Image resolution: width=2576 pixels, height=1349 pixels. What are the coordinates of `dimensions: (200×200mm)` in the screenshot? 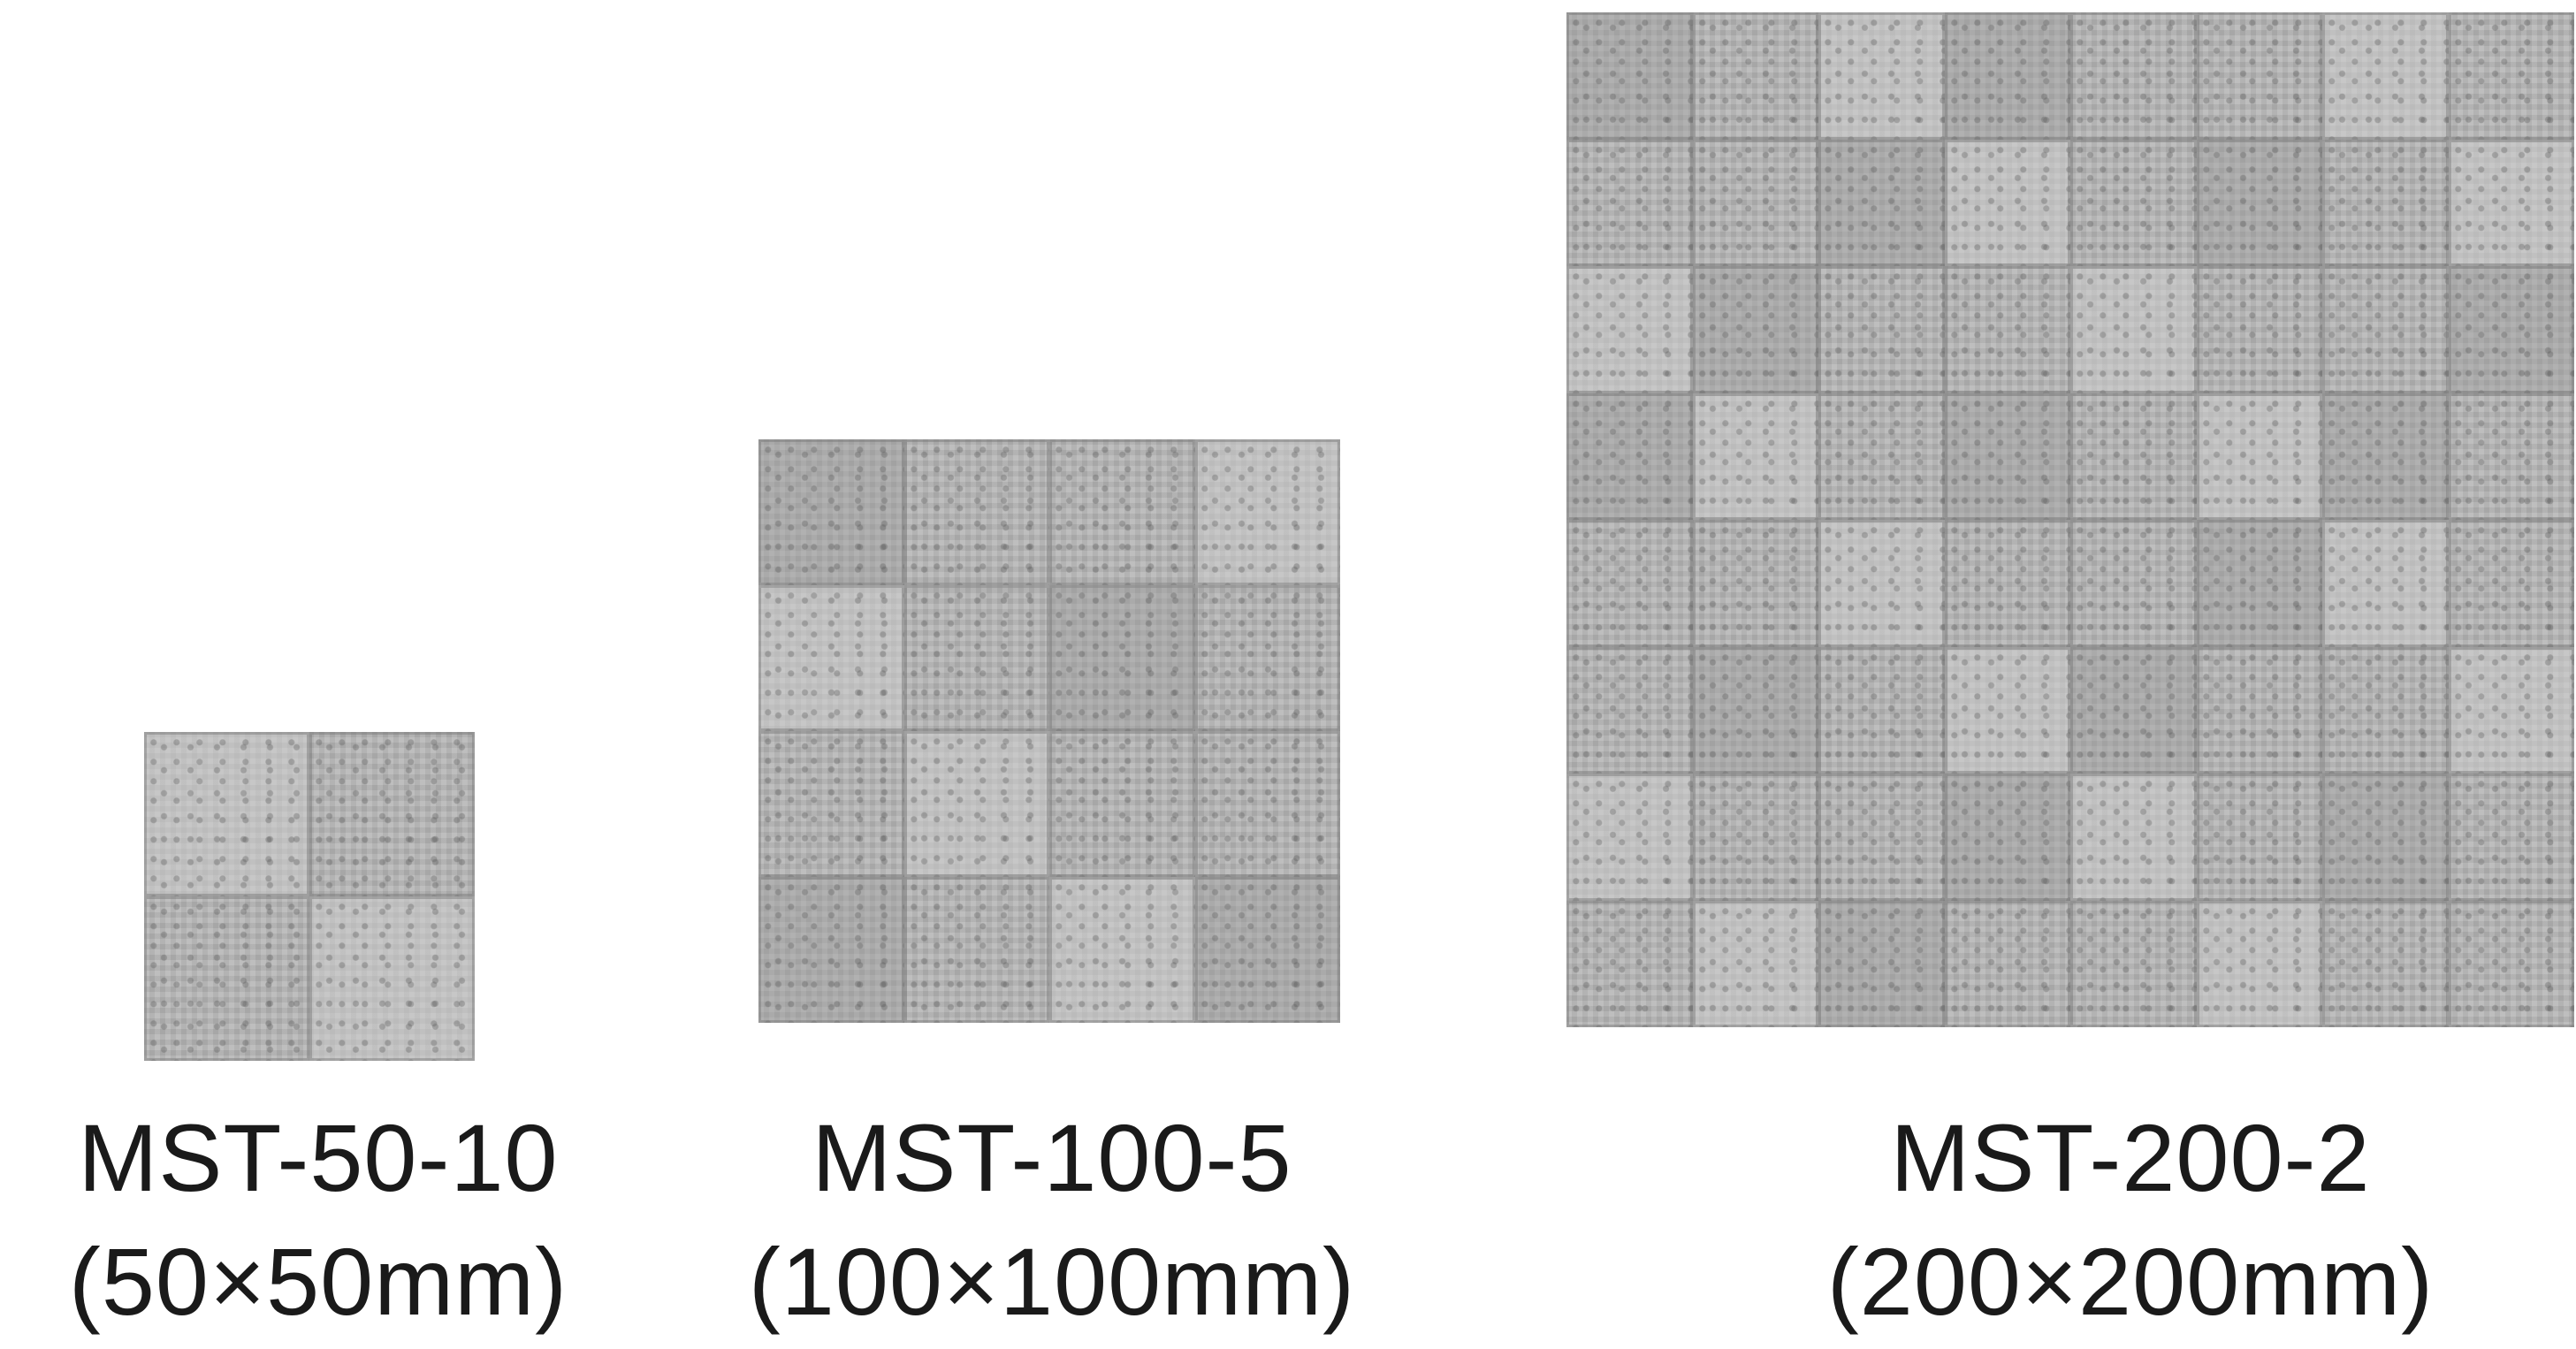 It's located at (2130, 1281).